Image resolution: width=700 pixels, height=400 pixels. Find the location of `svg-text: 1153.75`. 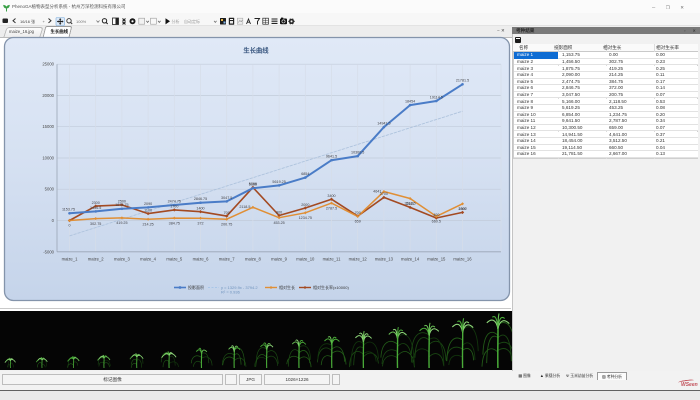

svg-text: 1153.75 is located at coordinates (68, 210).